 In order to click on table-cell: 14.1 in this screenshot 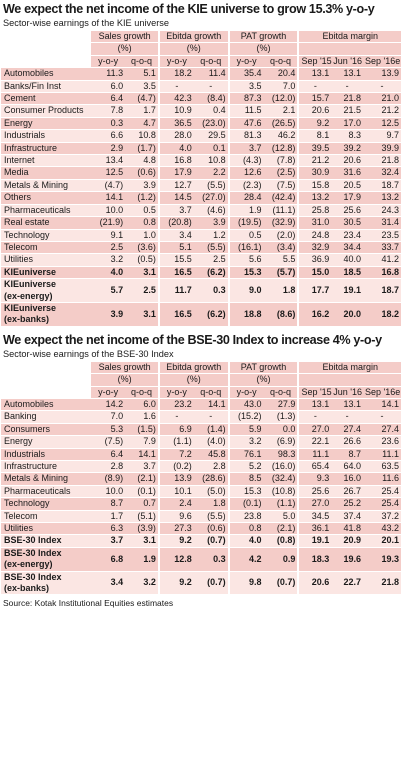, I will do `click(210, 405)`.